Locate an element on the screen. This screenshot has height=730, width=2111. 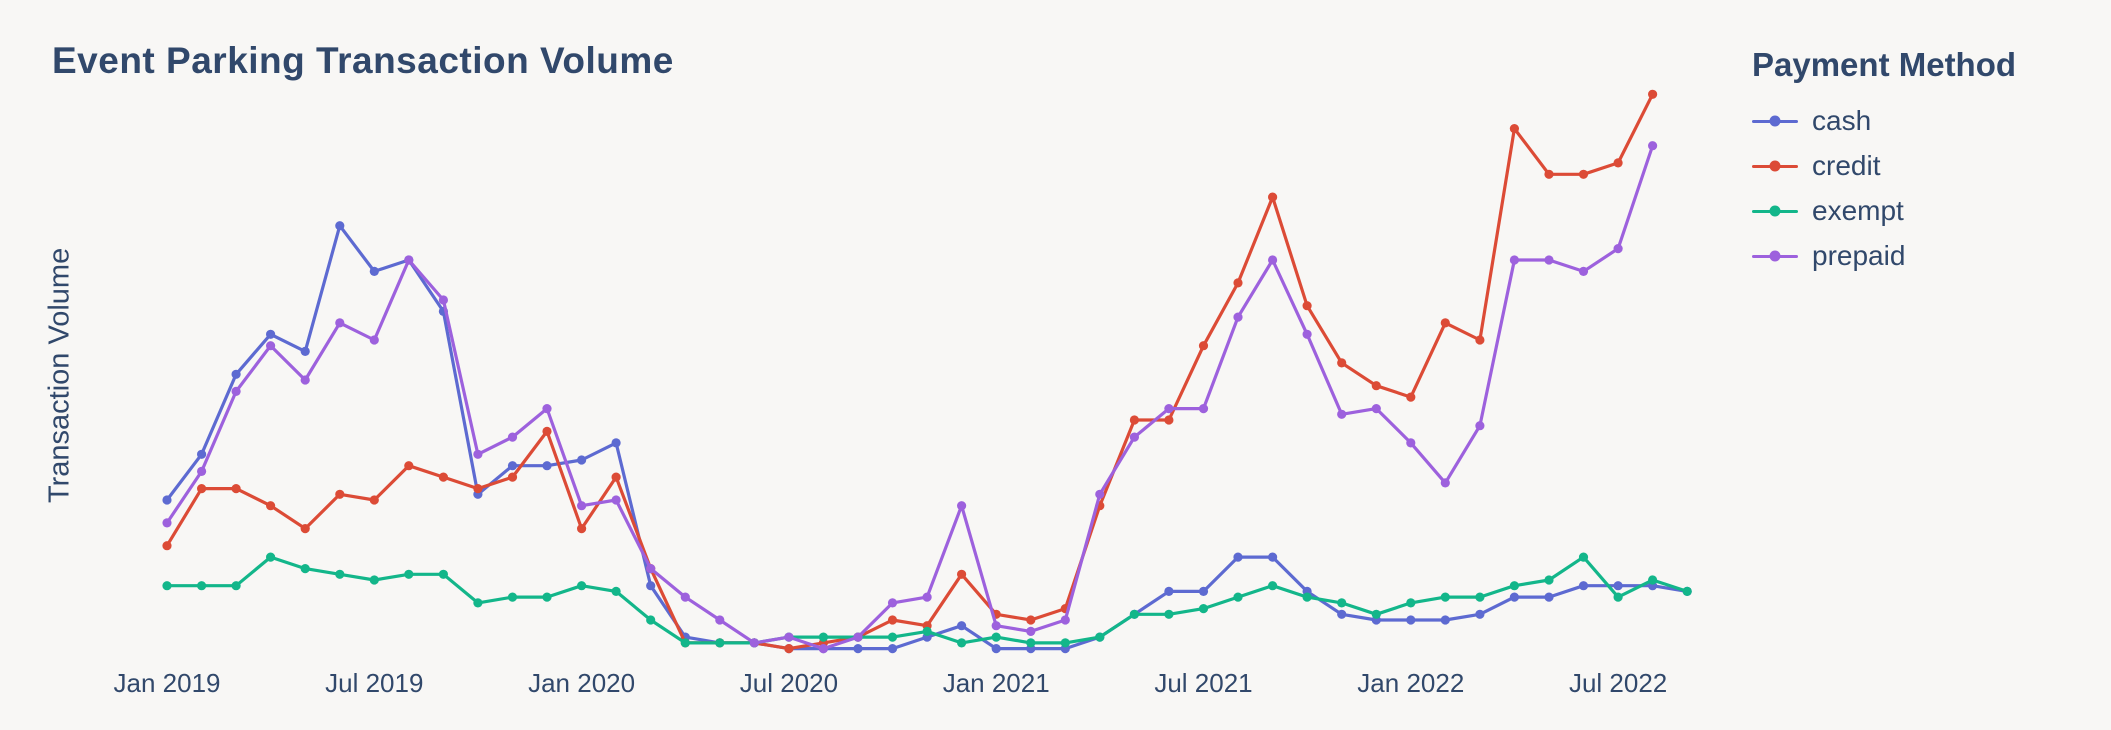
x-tick-label-jul-2020: Jul 2020 is located at coordinates (789, 683).